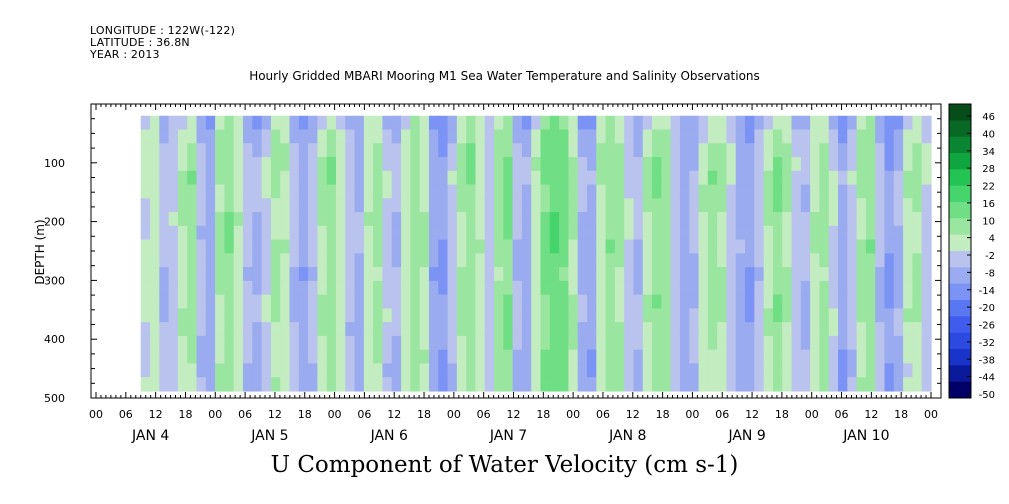 This screenshot has width=1009, height=504. I want to click on x-tick-label: 06, so click(245, 414).